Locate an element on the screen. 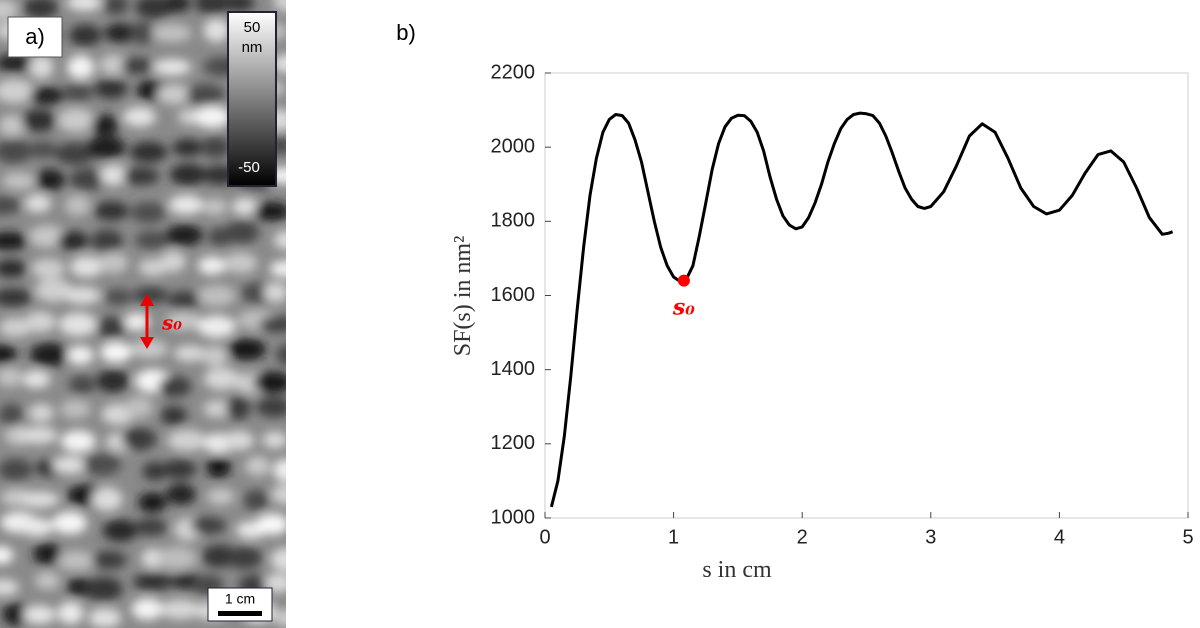 The width and height of the screenshot is (1200, 628). x-tick-label: 4 is located at coordinates (1059, 537).